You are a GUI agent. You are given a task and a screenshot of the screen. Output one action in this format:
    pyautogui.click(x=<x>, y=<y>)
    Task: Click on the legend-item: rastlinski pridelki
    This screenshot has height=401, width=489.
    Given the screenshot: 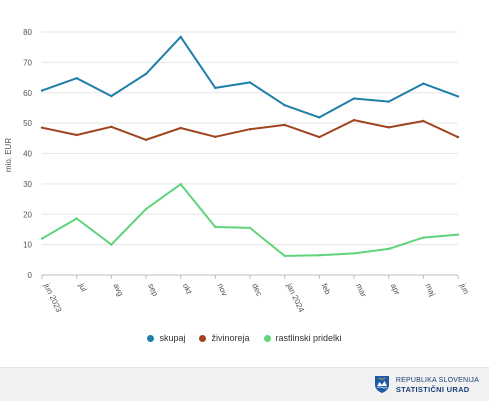 What is the action you would take?
    pyautogui.click(x=302, y=338)
    